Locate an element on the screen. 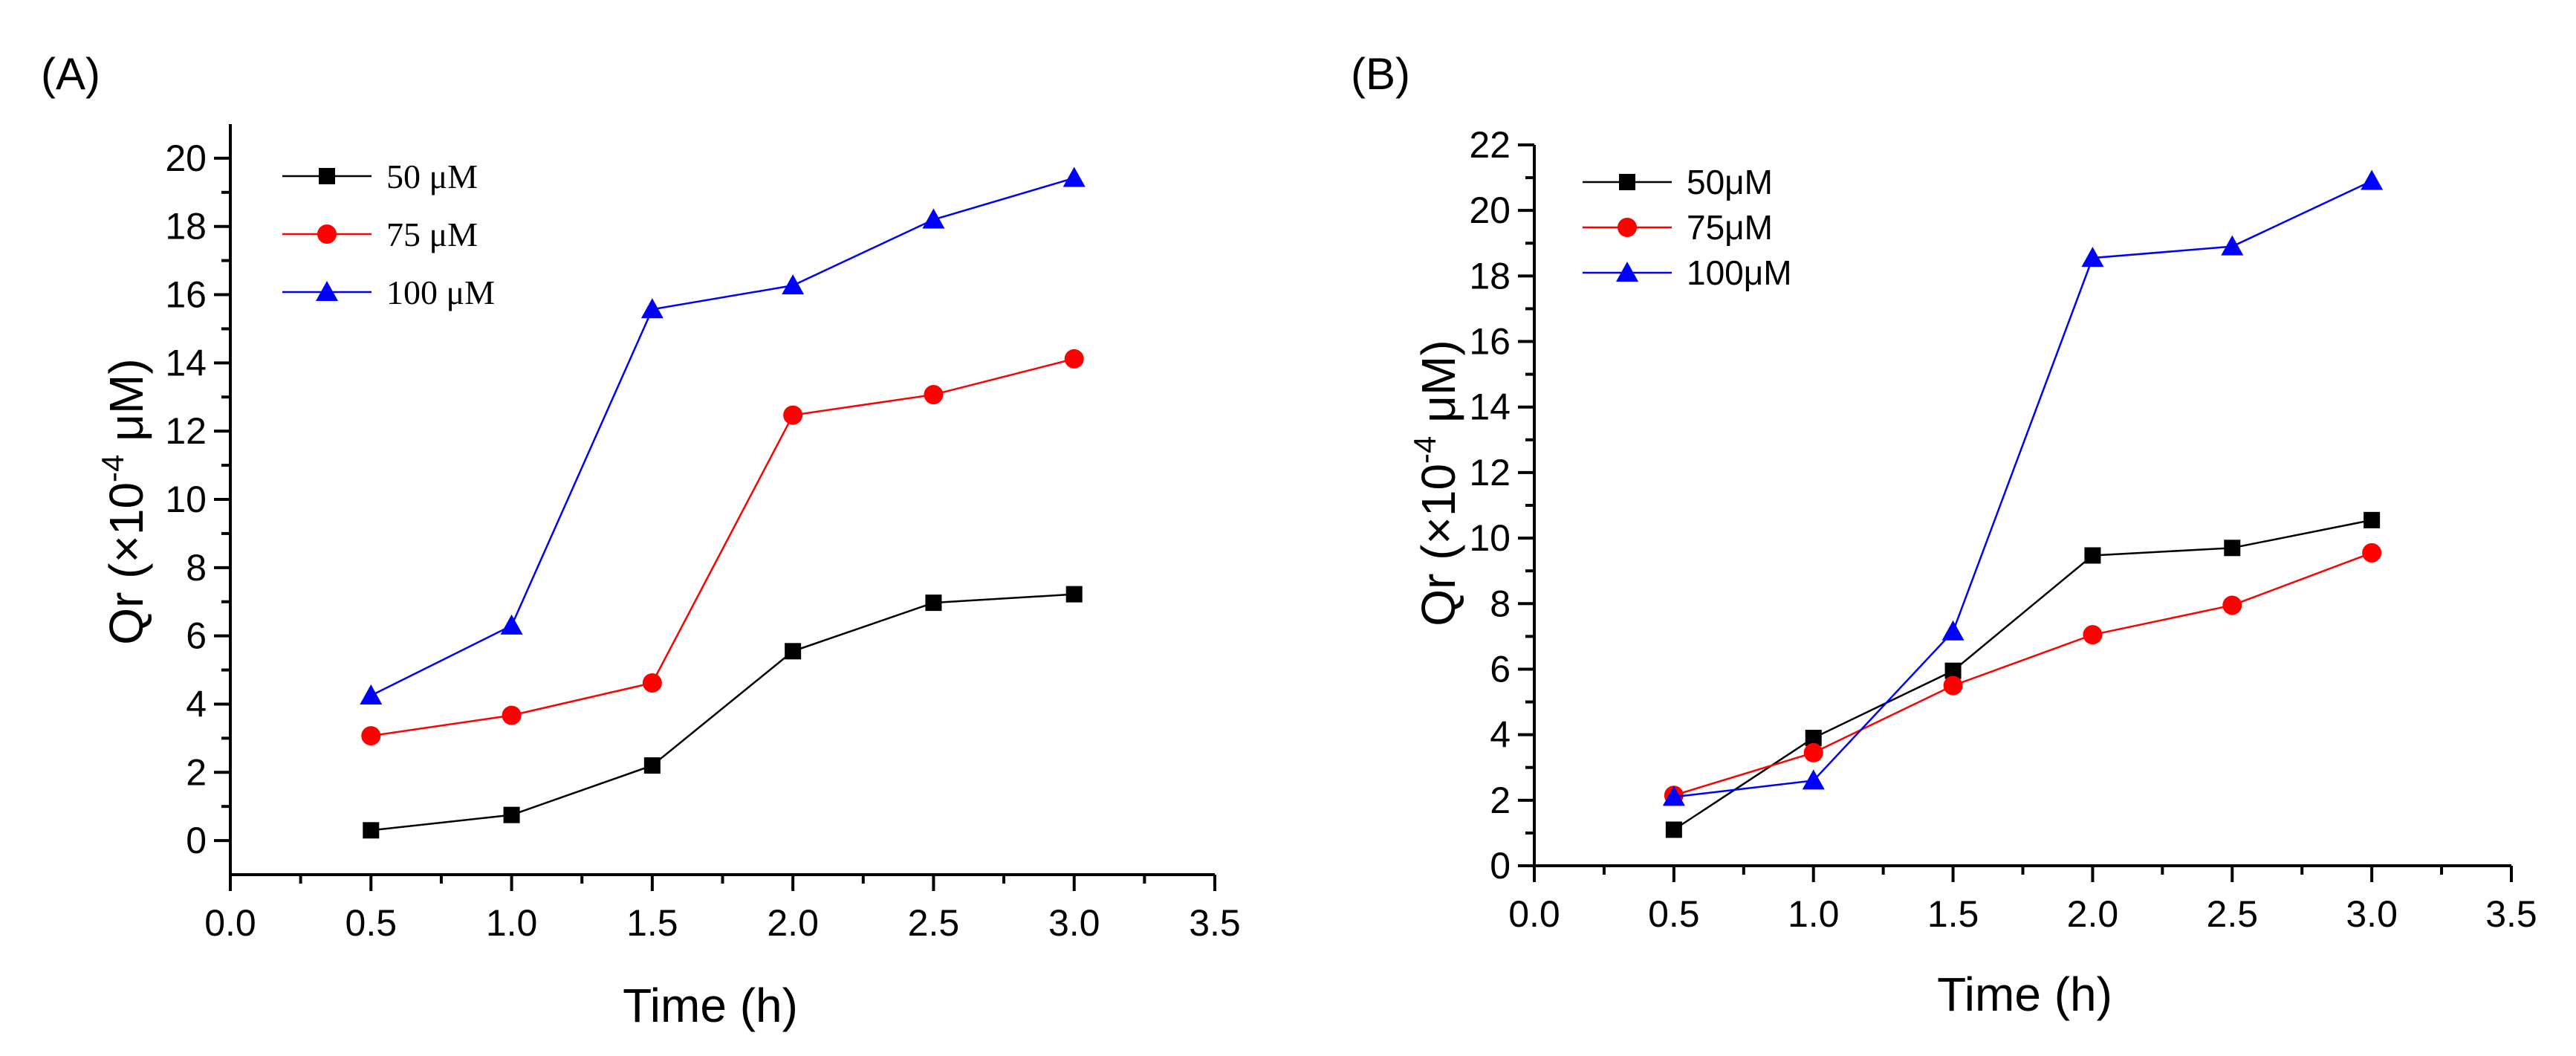 This screenshot has height=1056, width=2576. panel-a-x-tick-label: 3.5 is located at coordinates (1215, 923).